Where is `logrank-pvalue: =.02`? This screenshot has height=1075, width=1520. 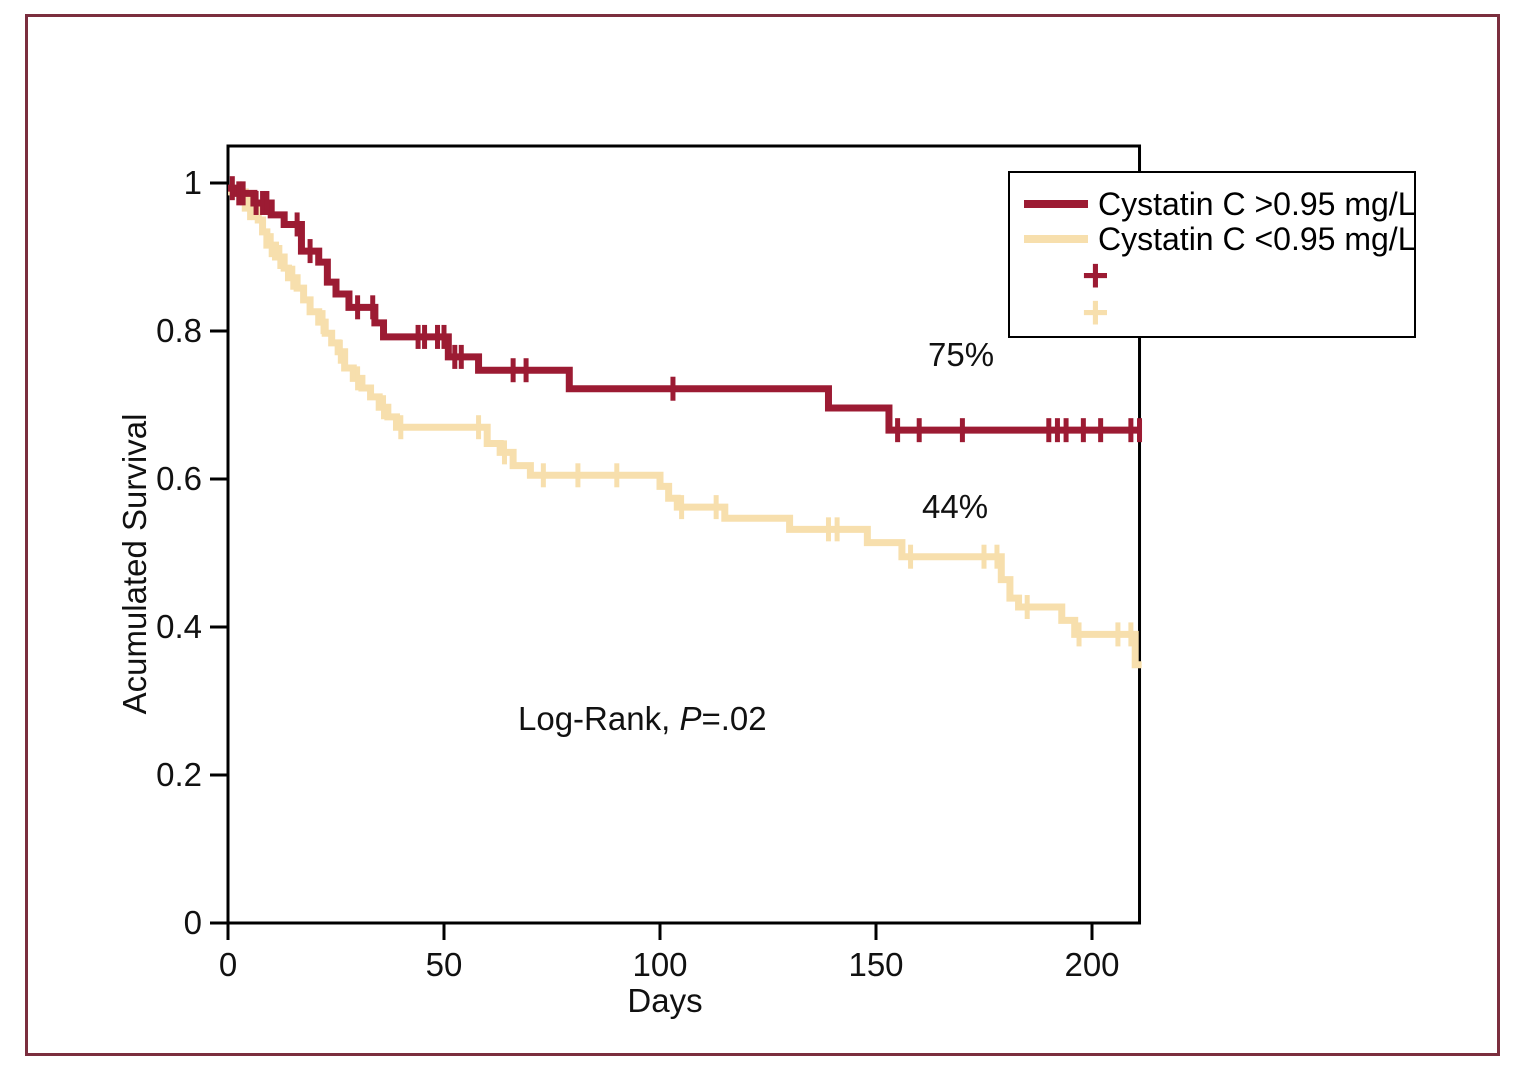 logrank-pvalue: =.02 is located at coordinates (734, 718).